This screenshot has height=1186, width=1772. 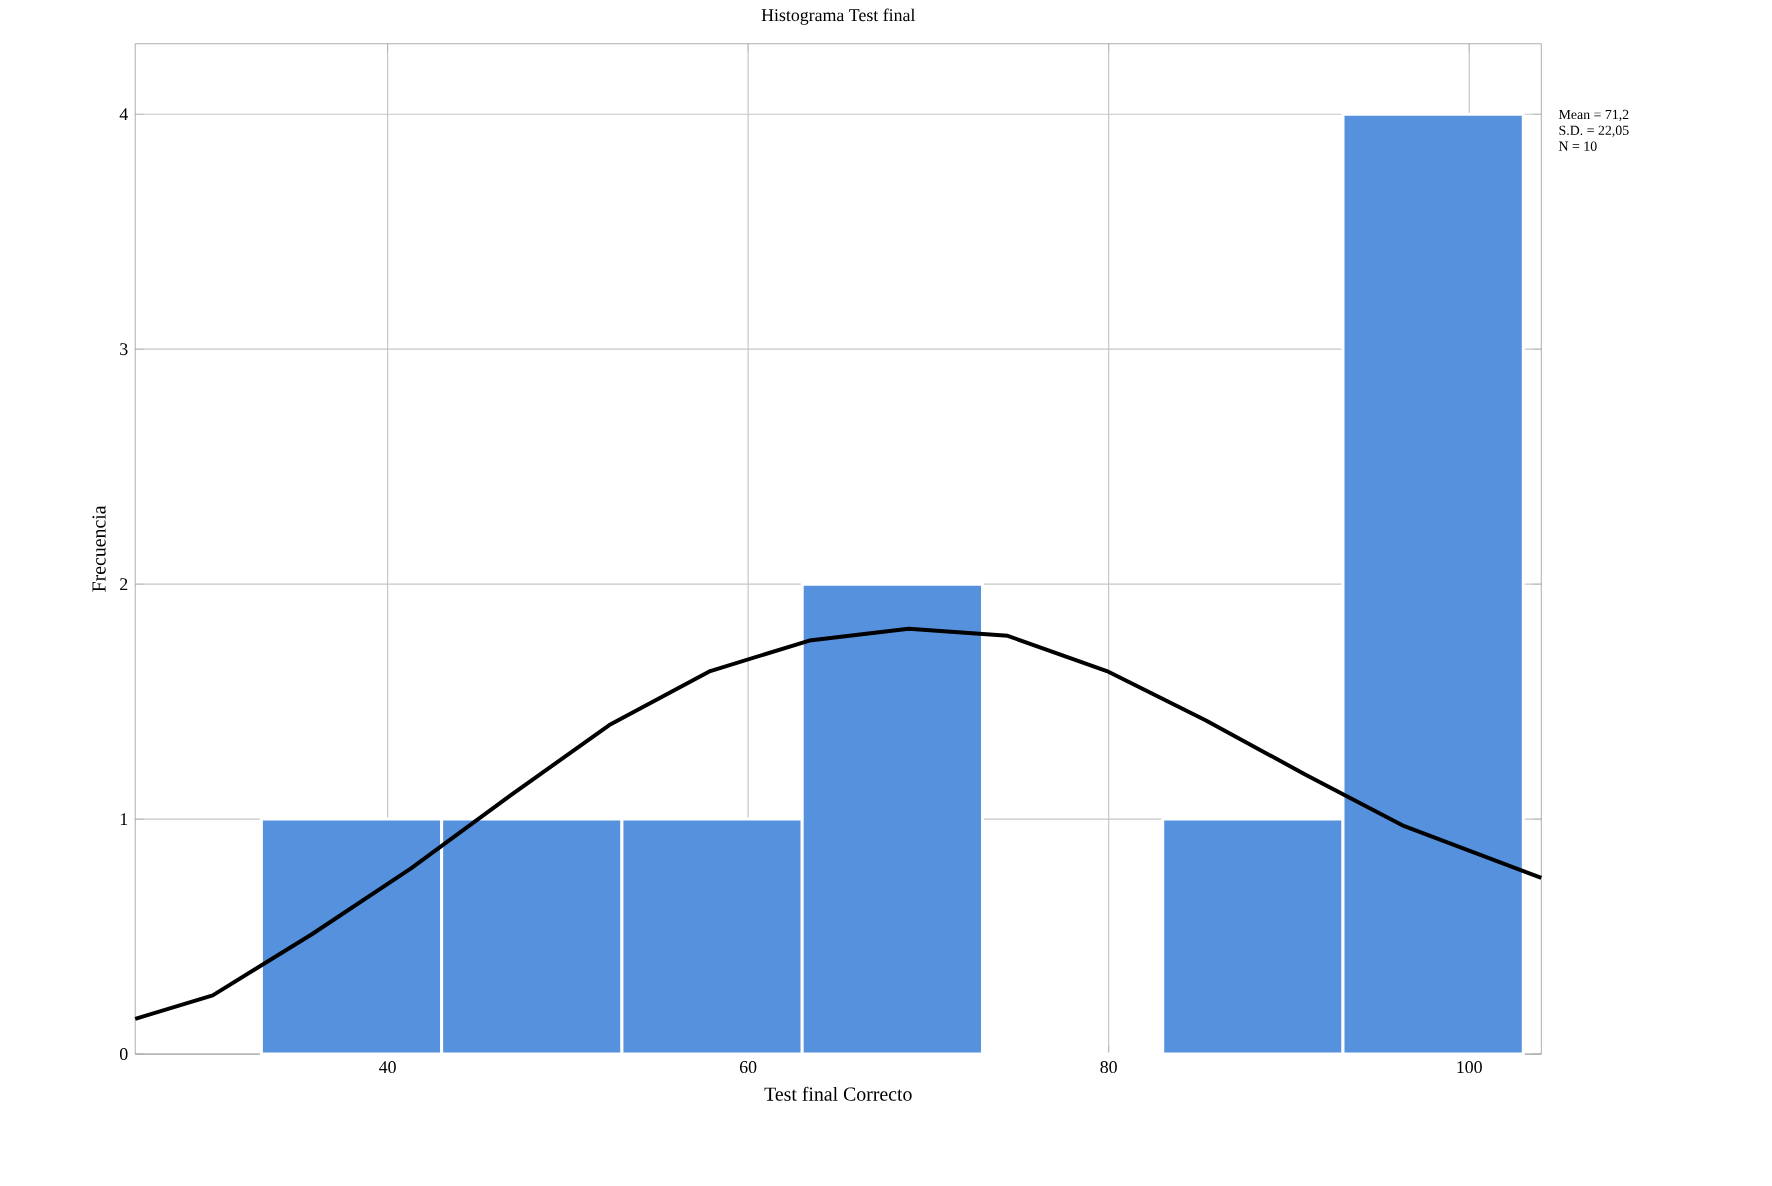 What do you see at coordinates (123, 114) in the screenshot?
I see `y-tick-label: 4` at bounding box center [123, 114].